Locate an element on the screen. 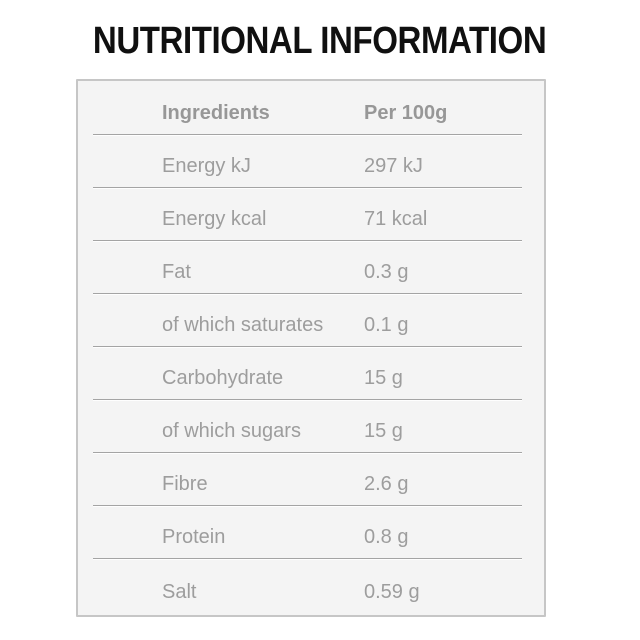 The height and width of the screenshot is (640, 640). table-row: Fat 0.3 g is located at coordinates (307, 267).